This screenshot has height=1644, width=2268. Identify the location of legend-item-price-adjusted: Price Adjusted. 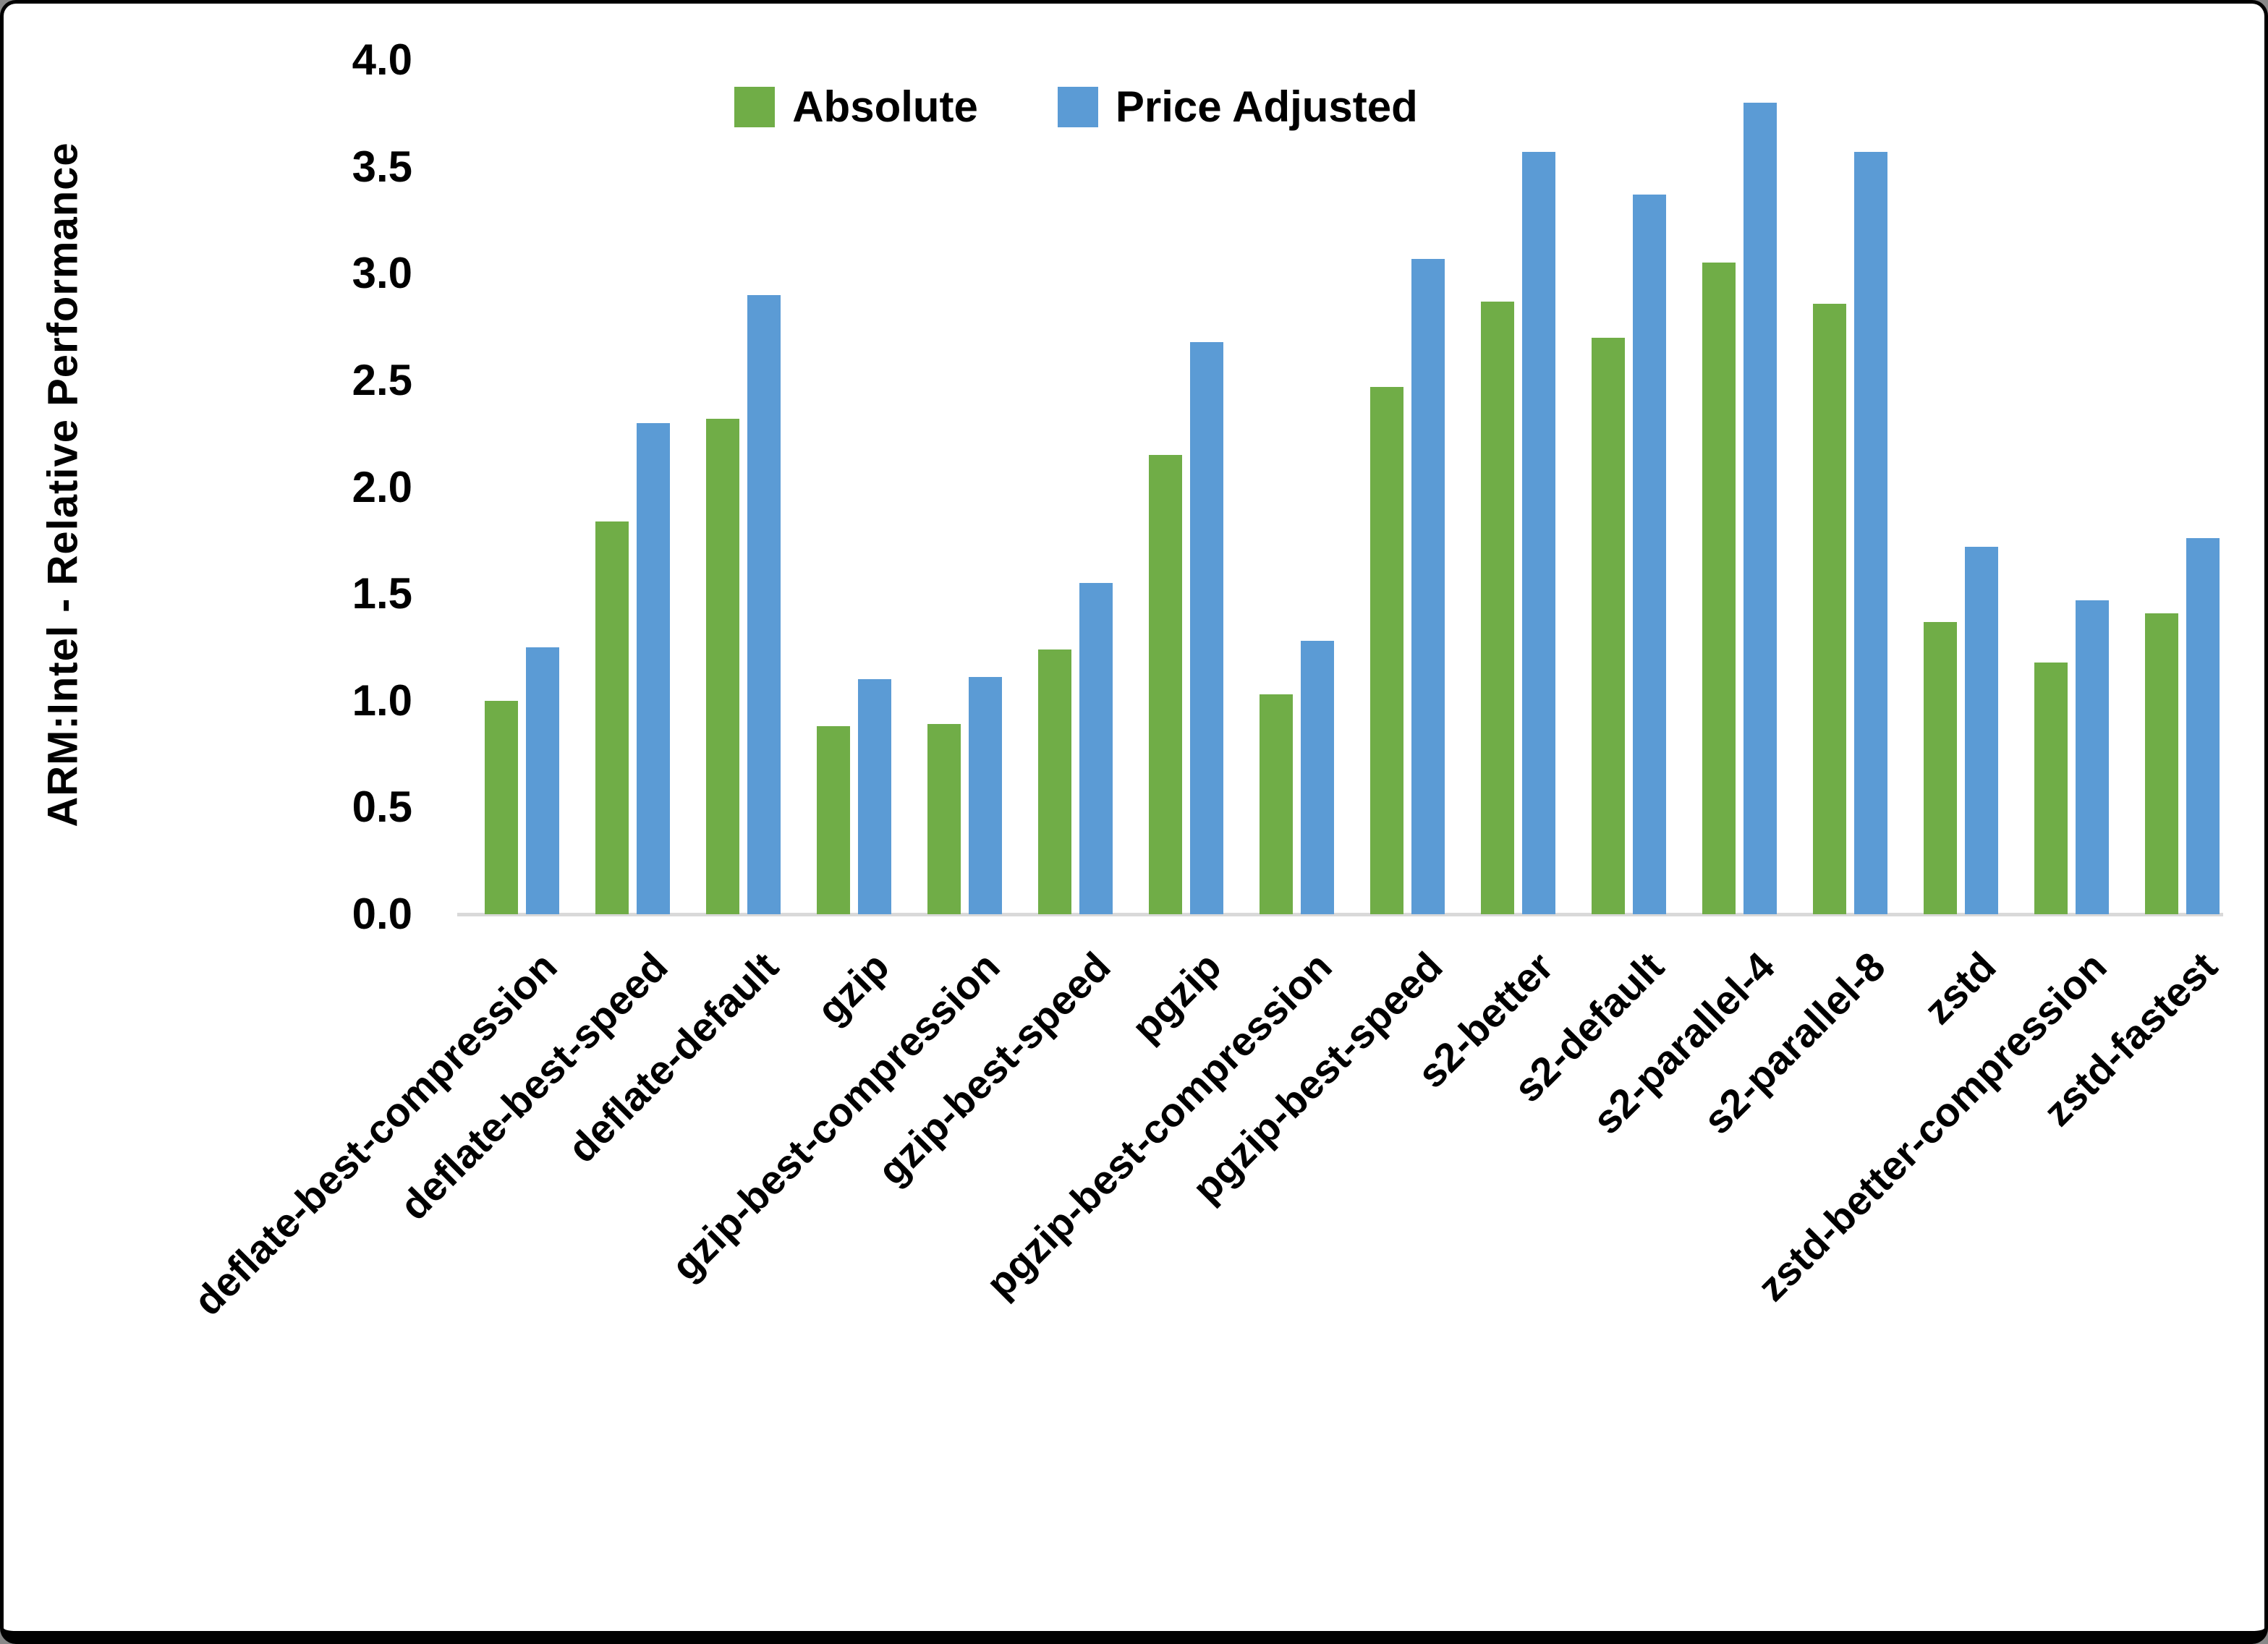
(1237, 107).